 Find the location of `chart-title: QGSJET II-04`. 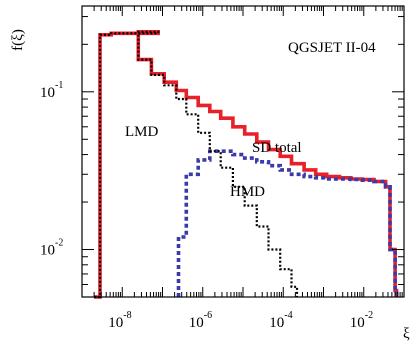

chart-title: QGSJET II-04 is located at coordinates (332, 48).